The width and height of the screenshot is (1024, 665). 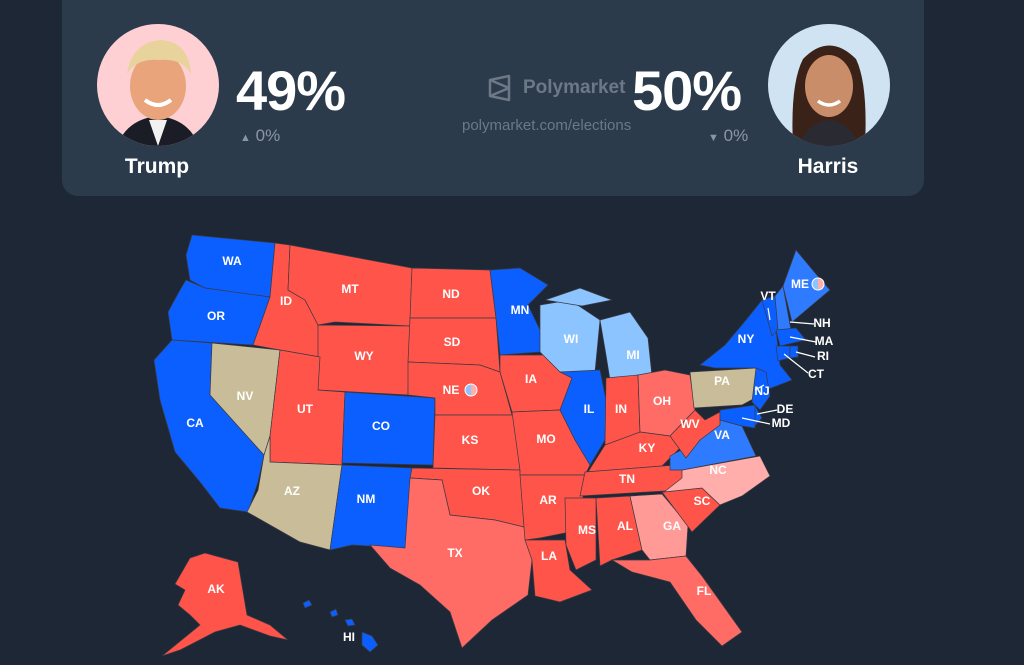 What do you see at coordinates (768, 296) in the screenshot?
I see `state-label-vt: VT` at bounding box center [768, 296].